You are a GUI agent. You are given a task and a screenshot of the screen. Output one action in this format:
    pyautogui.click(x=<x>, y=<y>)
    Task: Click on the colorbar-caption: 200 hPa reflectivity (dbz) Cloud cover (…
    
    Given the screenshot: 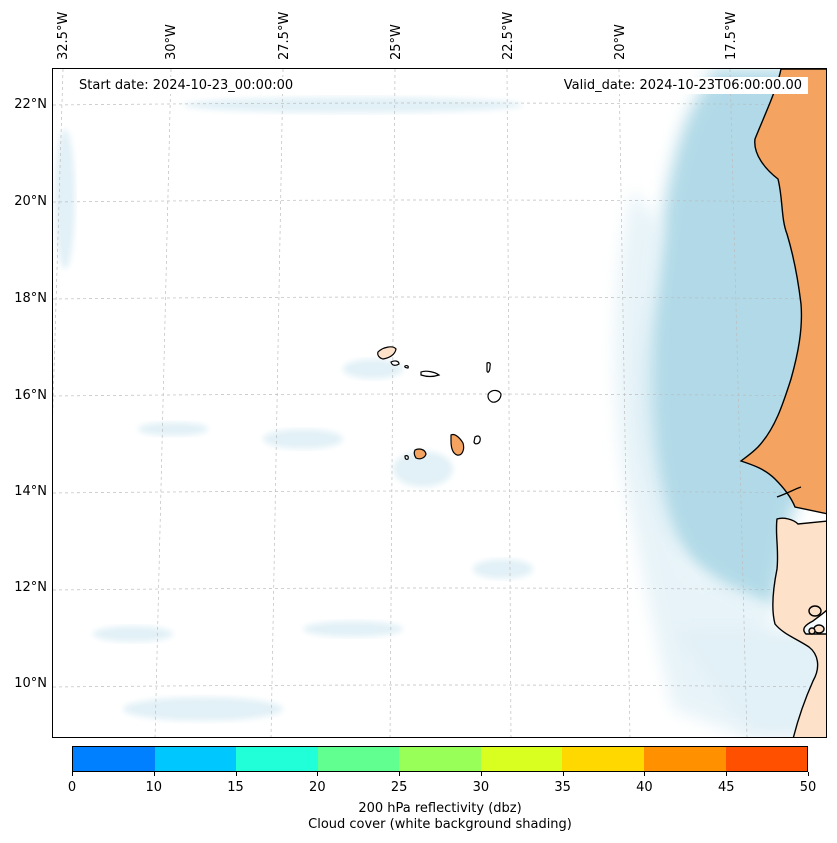 What is the action you would take?
    pyautogui.click(x=418, y=817)
    